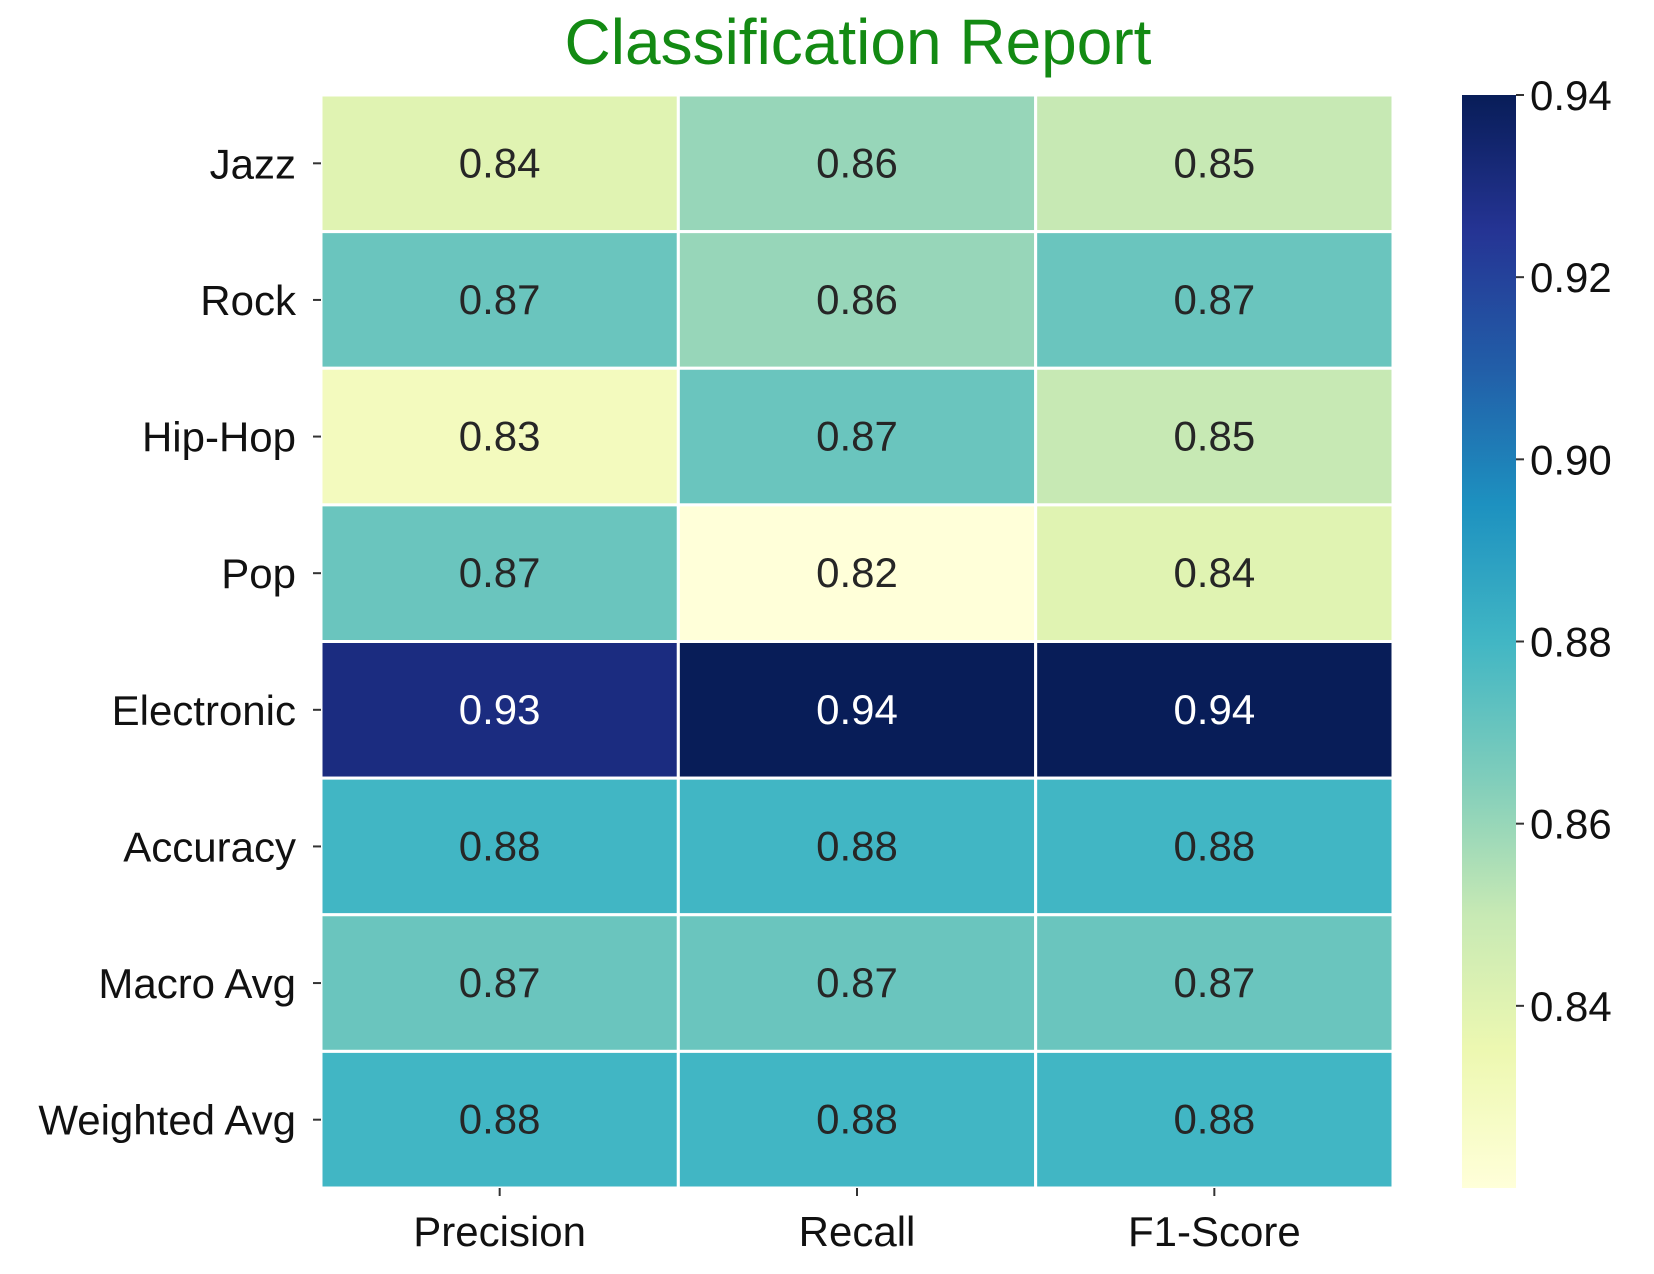 The height and width of the screenshot is (1274, 1654). I want to click on colorbar-tick-label: 0.94, so click(1571, 95).